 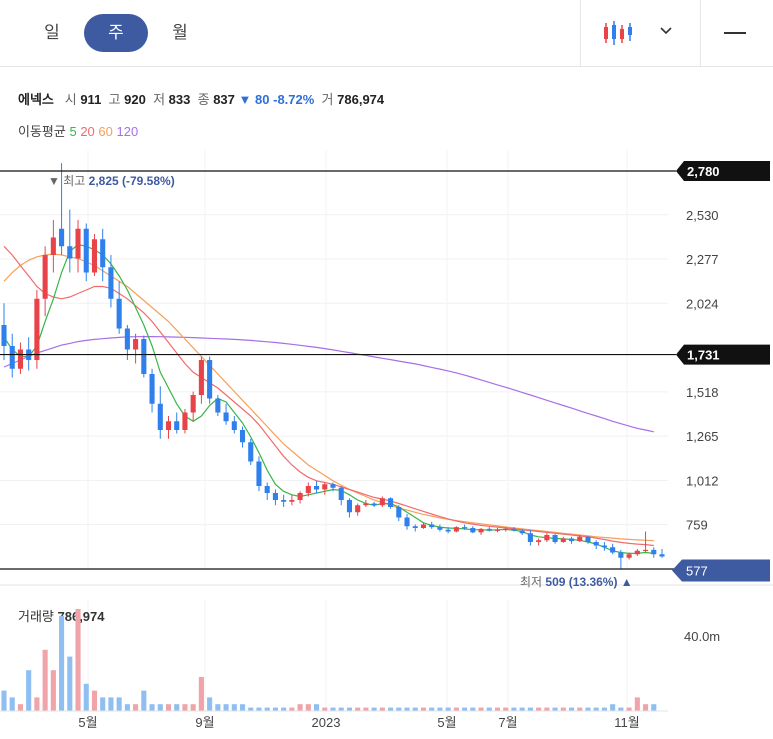 What do you see at coordinates (87, 131) in the screenshot?
I see `ma20-label: 20` at bounding box center [87, 131].